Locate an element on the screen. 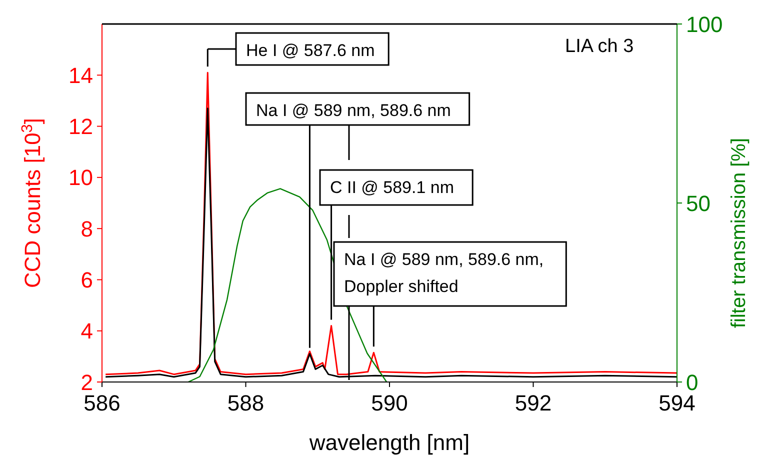 The image size is (758, 464). y-tick-label: 4 is located at coordinates (86, 331).